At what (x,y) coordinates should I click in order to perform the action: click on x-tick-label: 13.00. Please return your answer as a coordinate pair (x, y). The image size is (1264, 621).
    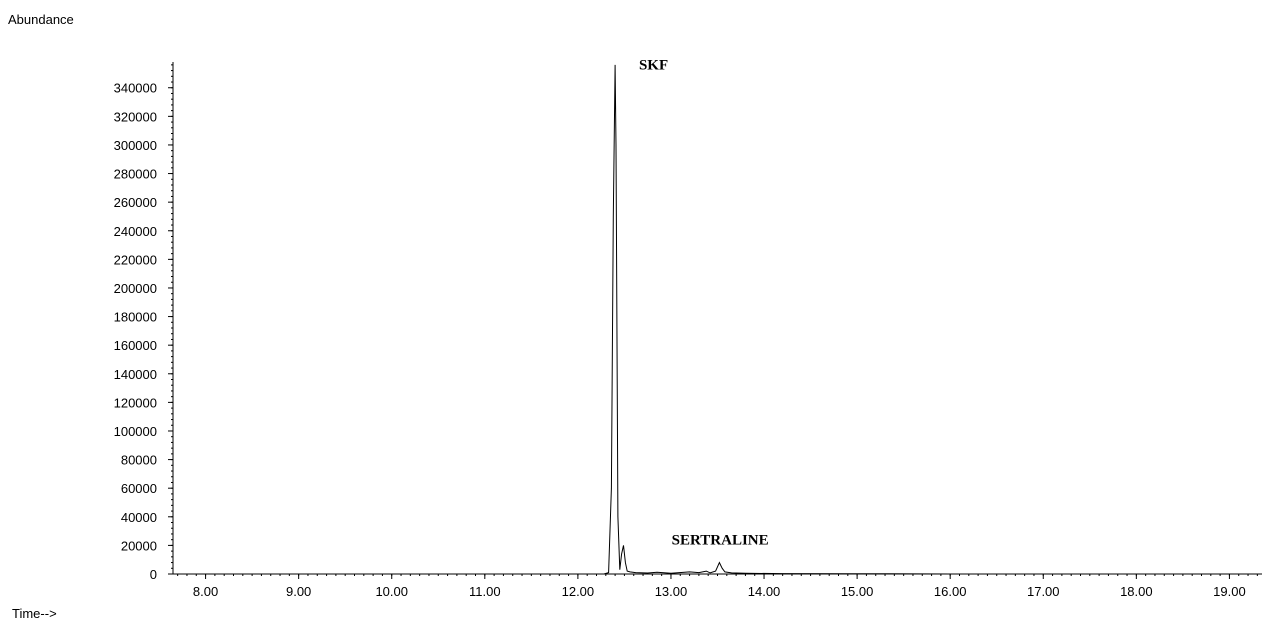
    Looking at the image, I should click on (671, 591).